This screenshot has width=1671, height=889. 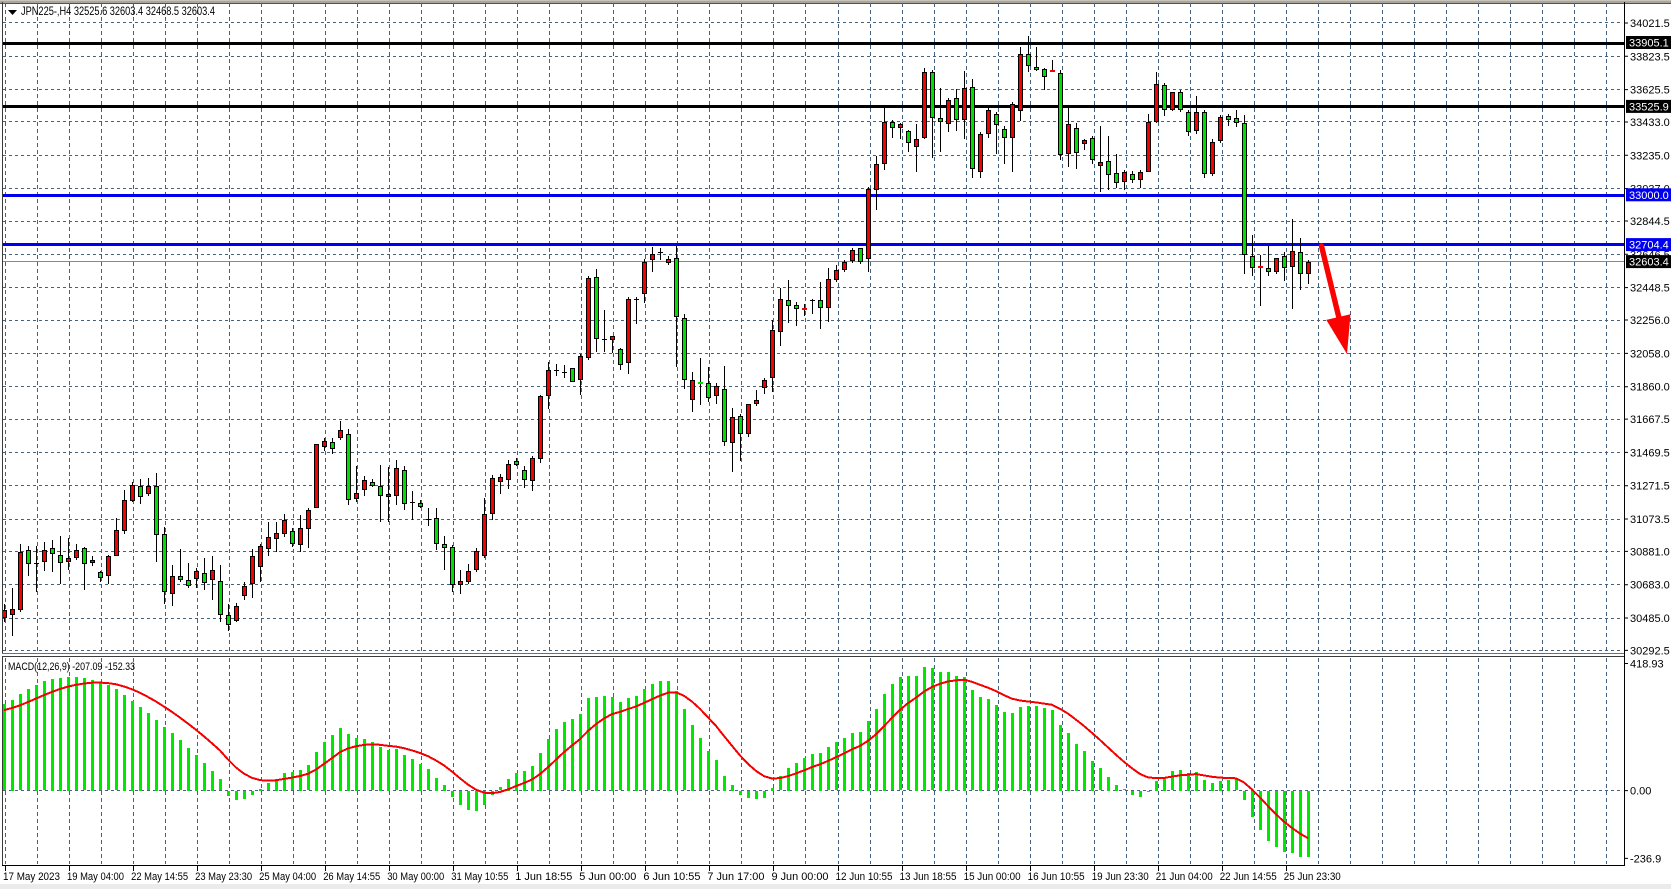 What do you see at coordinates (1649, 44) in the screenshot?
I see `svg-text: 33905.1` at bounding box center [1649, 44].